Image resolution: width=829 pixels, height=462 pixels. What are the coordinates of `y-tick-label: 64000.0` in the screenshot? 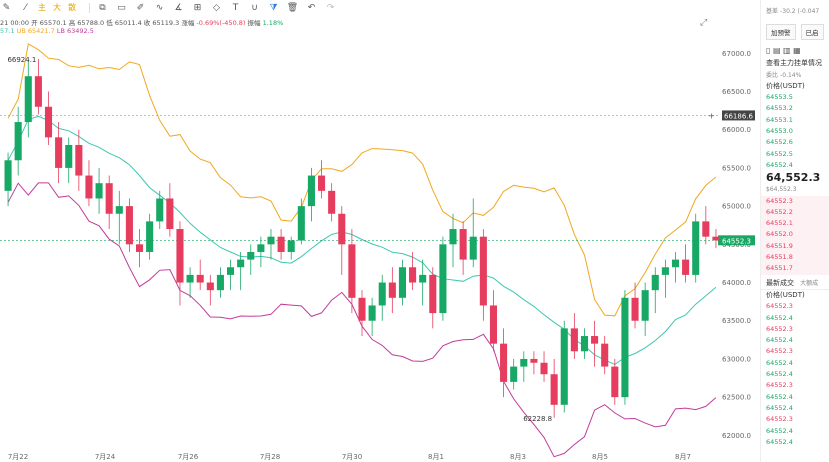 It's located at (736, 283).